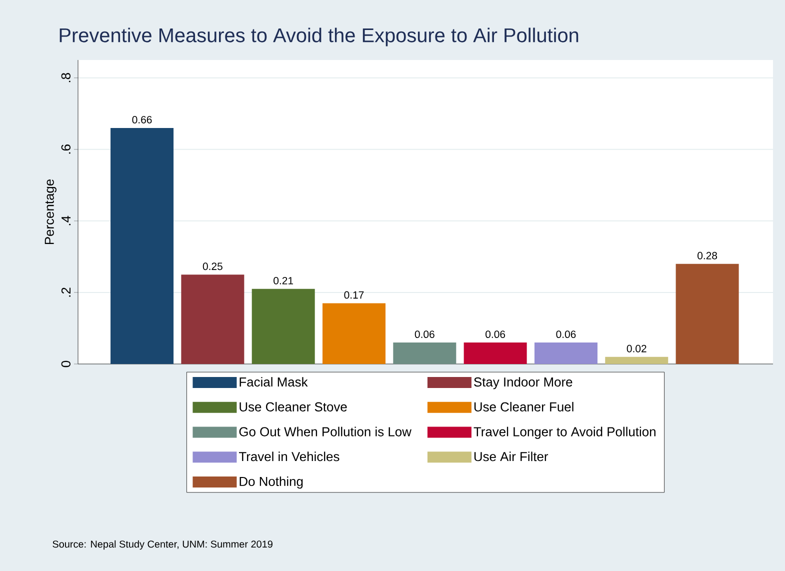 The height and width of the screenshot is (571, 785). What do you see at coordinates (142, 120) in the screenshot?
I see `data-label: 0.66` at bounding box center [142, 120].